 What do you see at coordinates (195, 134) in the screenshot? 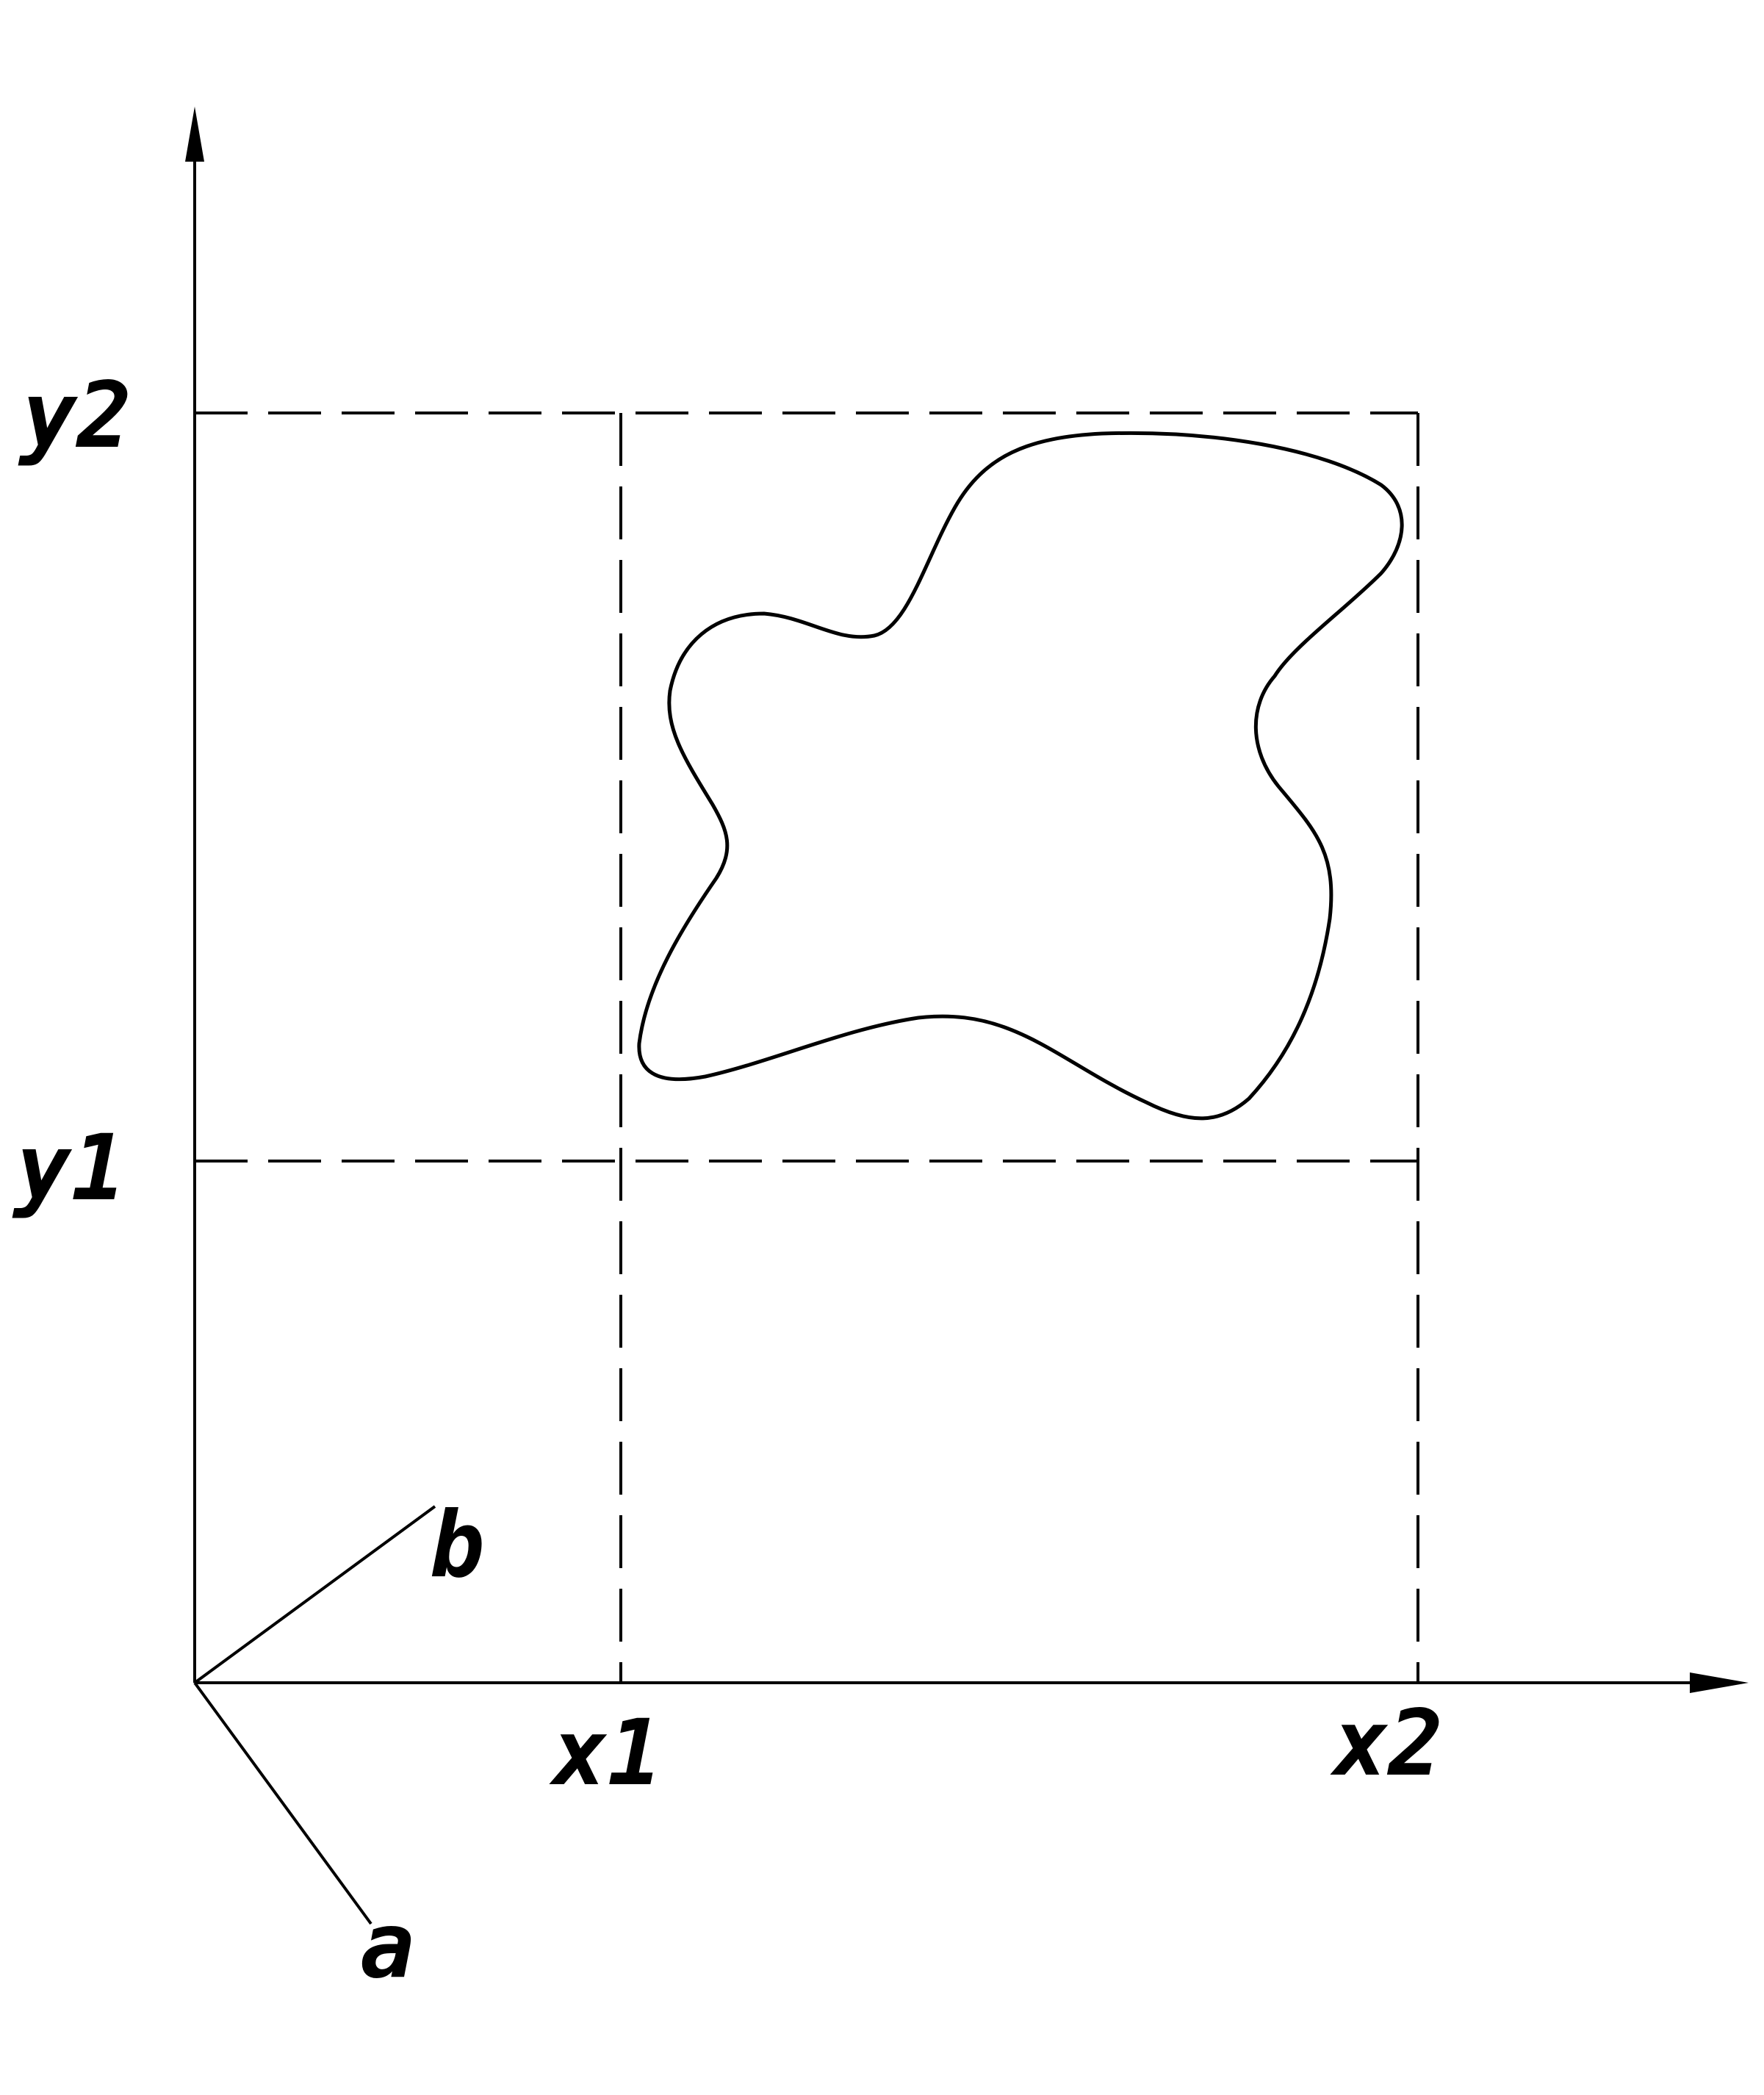
I see `vertical-axis-arrowhead` at bounding box center [195, 134].